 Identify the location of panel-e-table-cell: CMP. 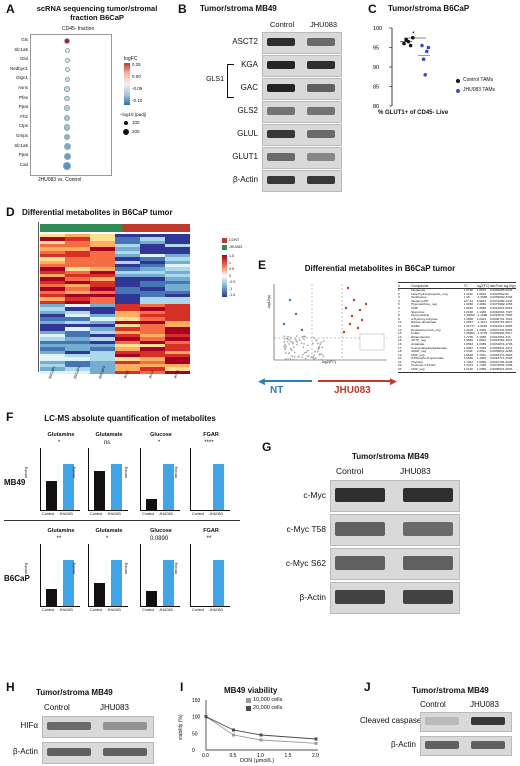
(414, 308).